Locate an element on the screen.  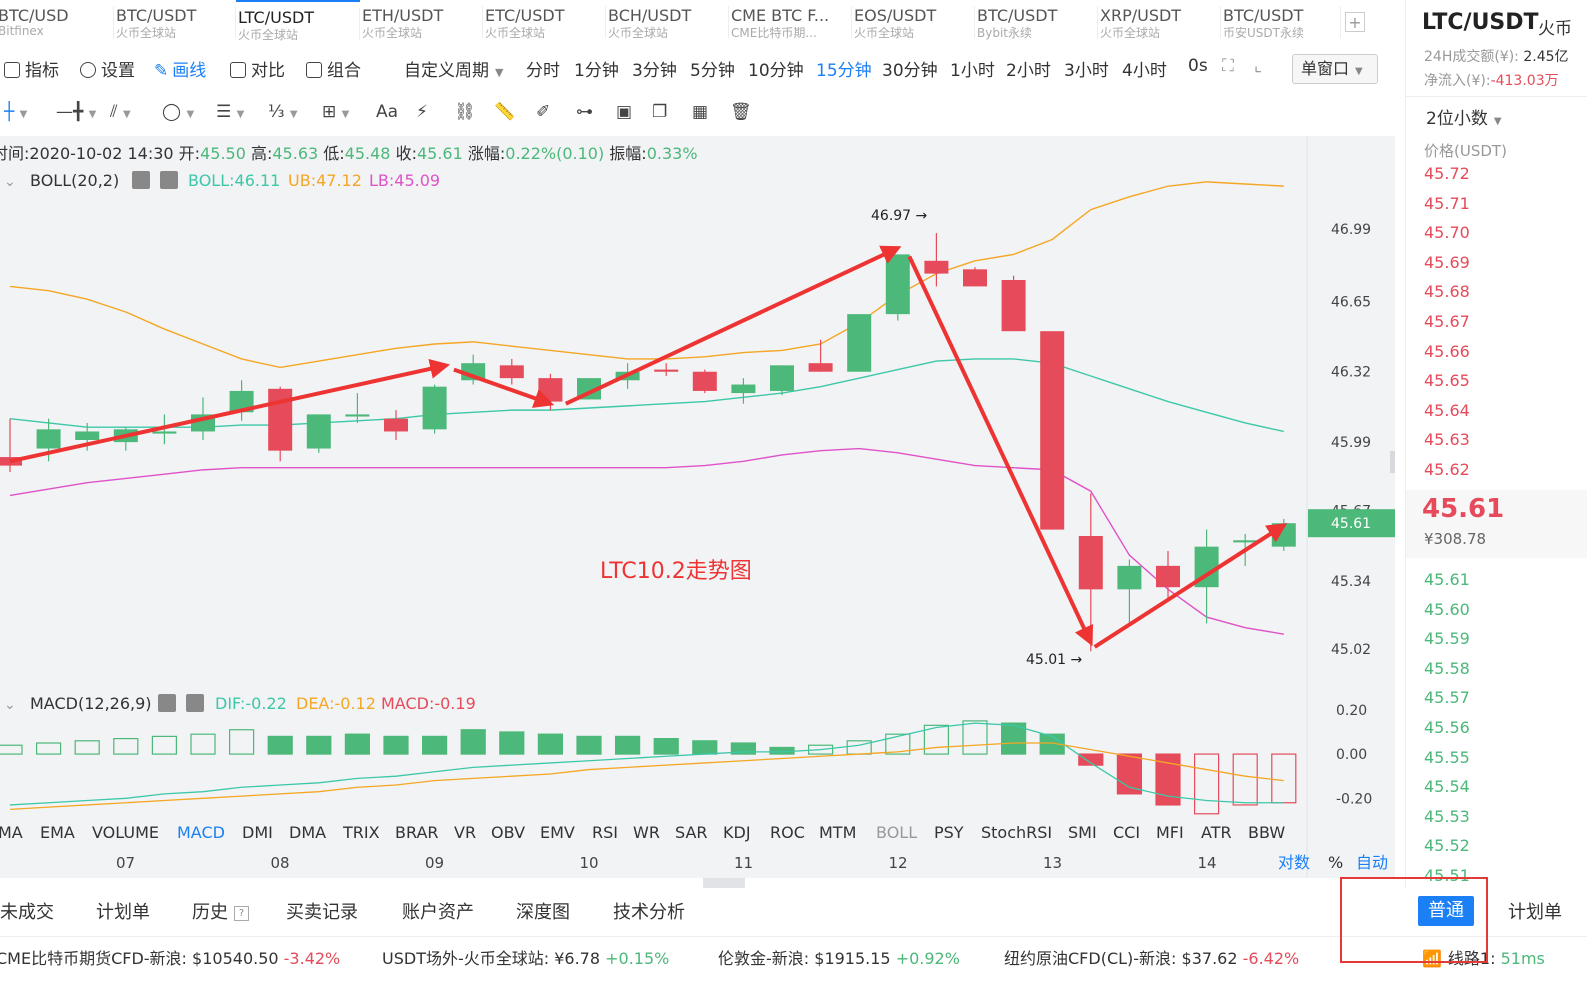
window-mode-select: 单窗口 ▼ is located at coordinates (1335, 69).